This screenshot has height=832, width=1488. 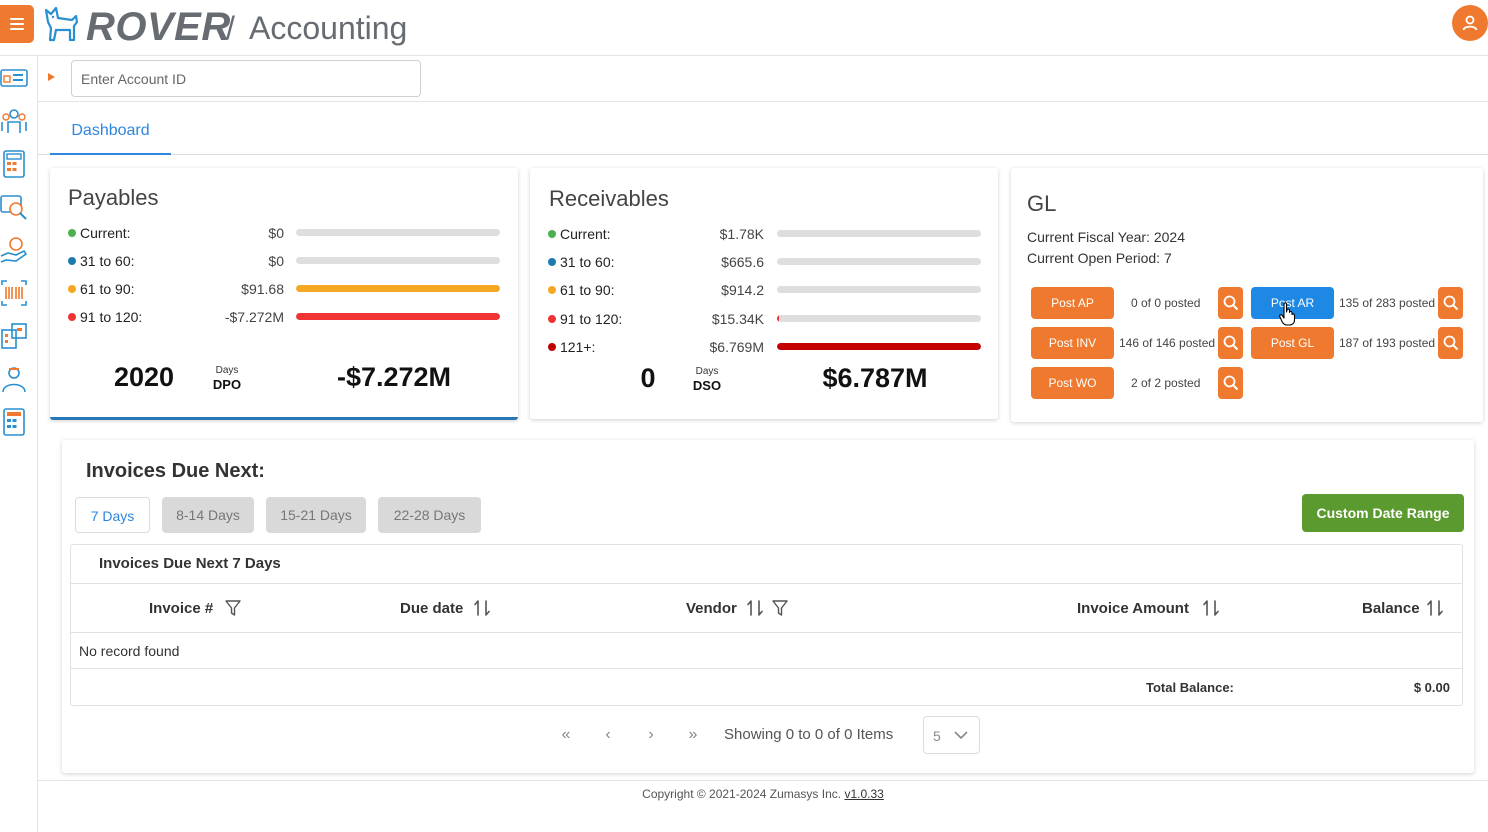 I want to click on mouse-pointer-hand-icon, so click(x=1287, y=314).